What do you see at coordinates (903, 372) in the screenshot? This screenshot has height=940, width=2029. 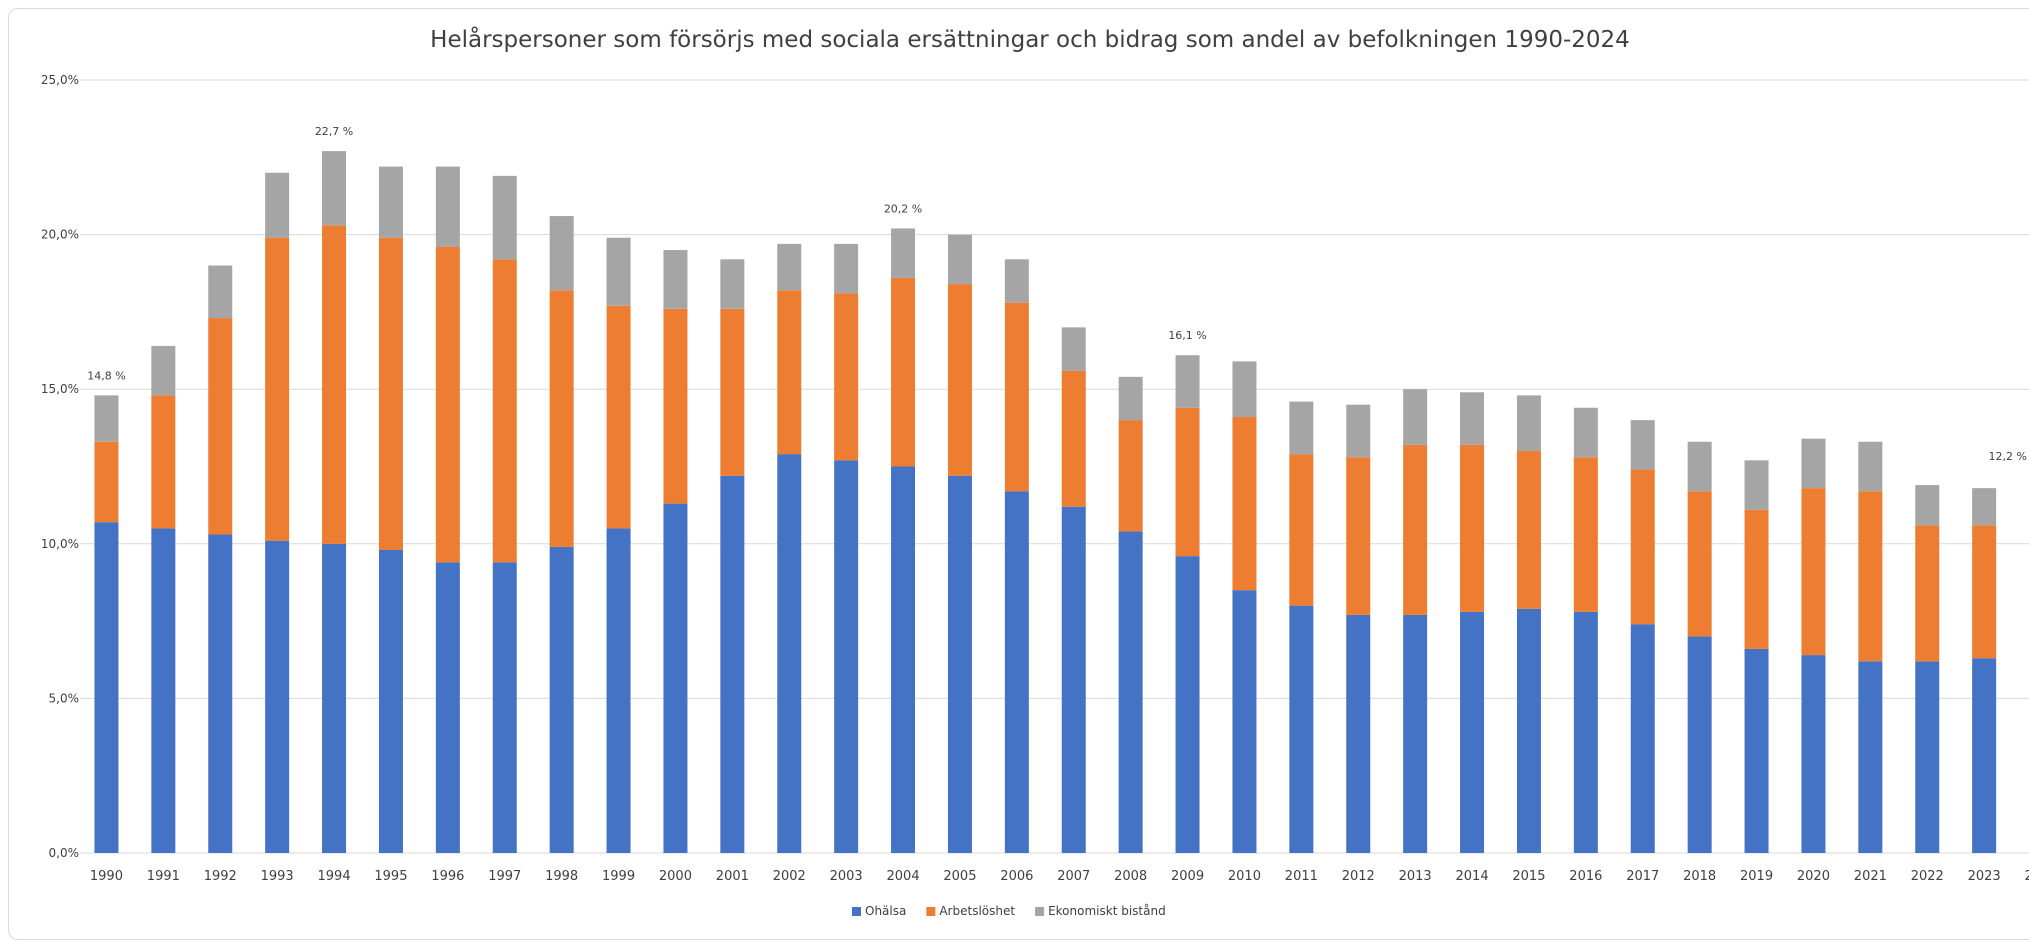 I see `bar-arbetslöshet-2004` at bounding box center [903, 372].